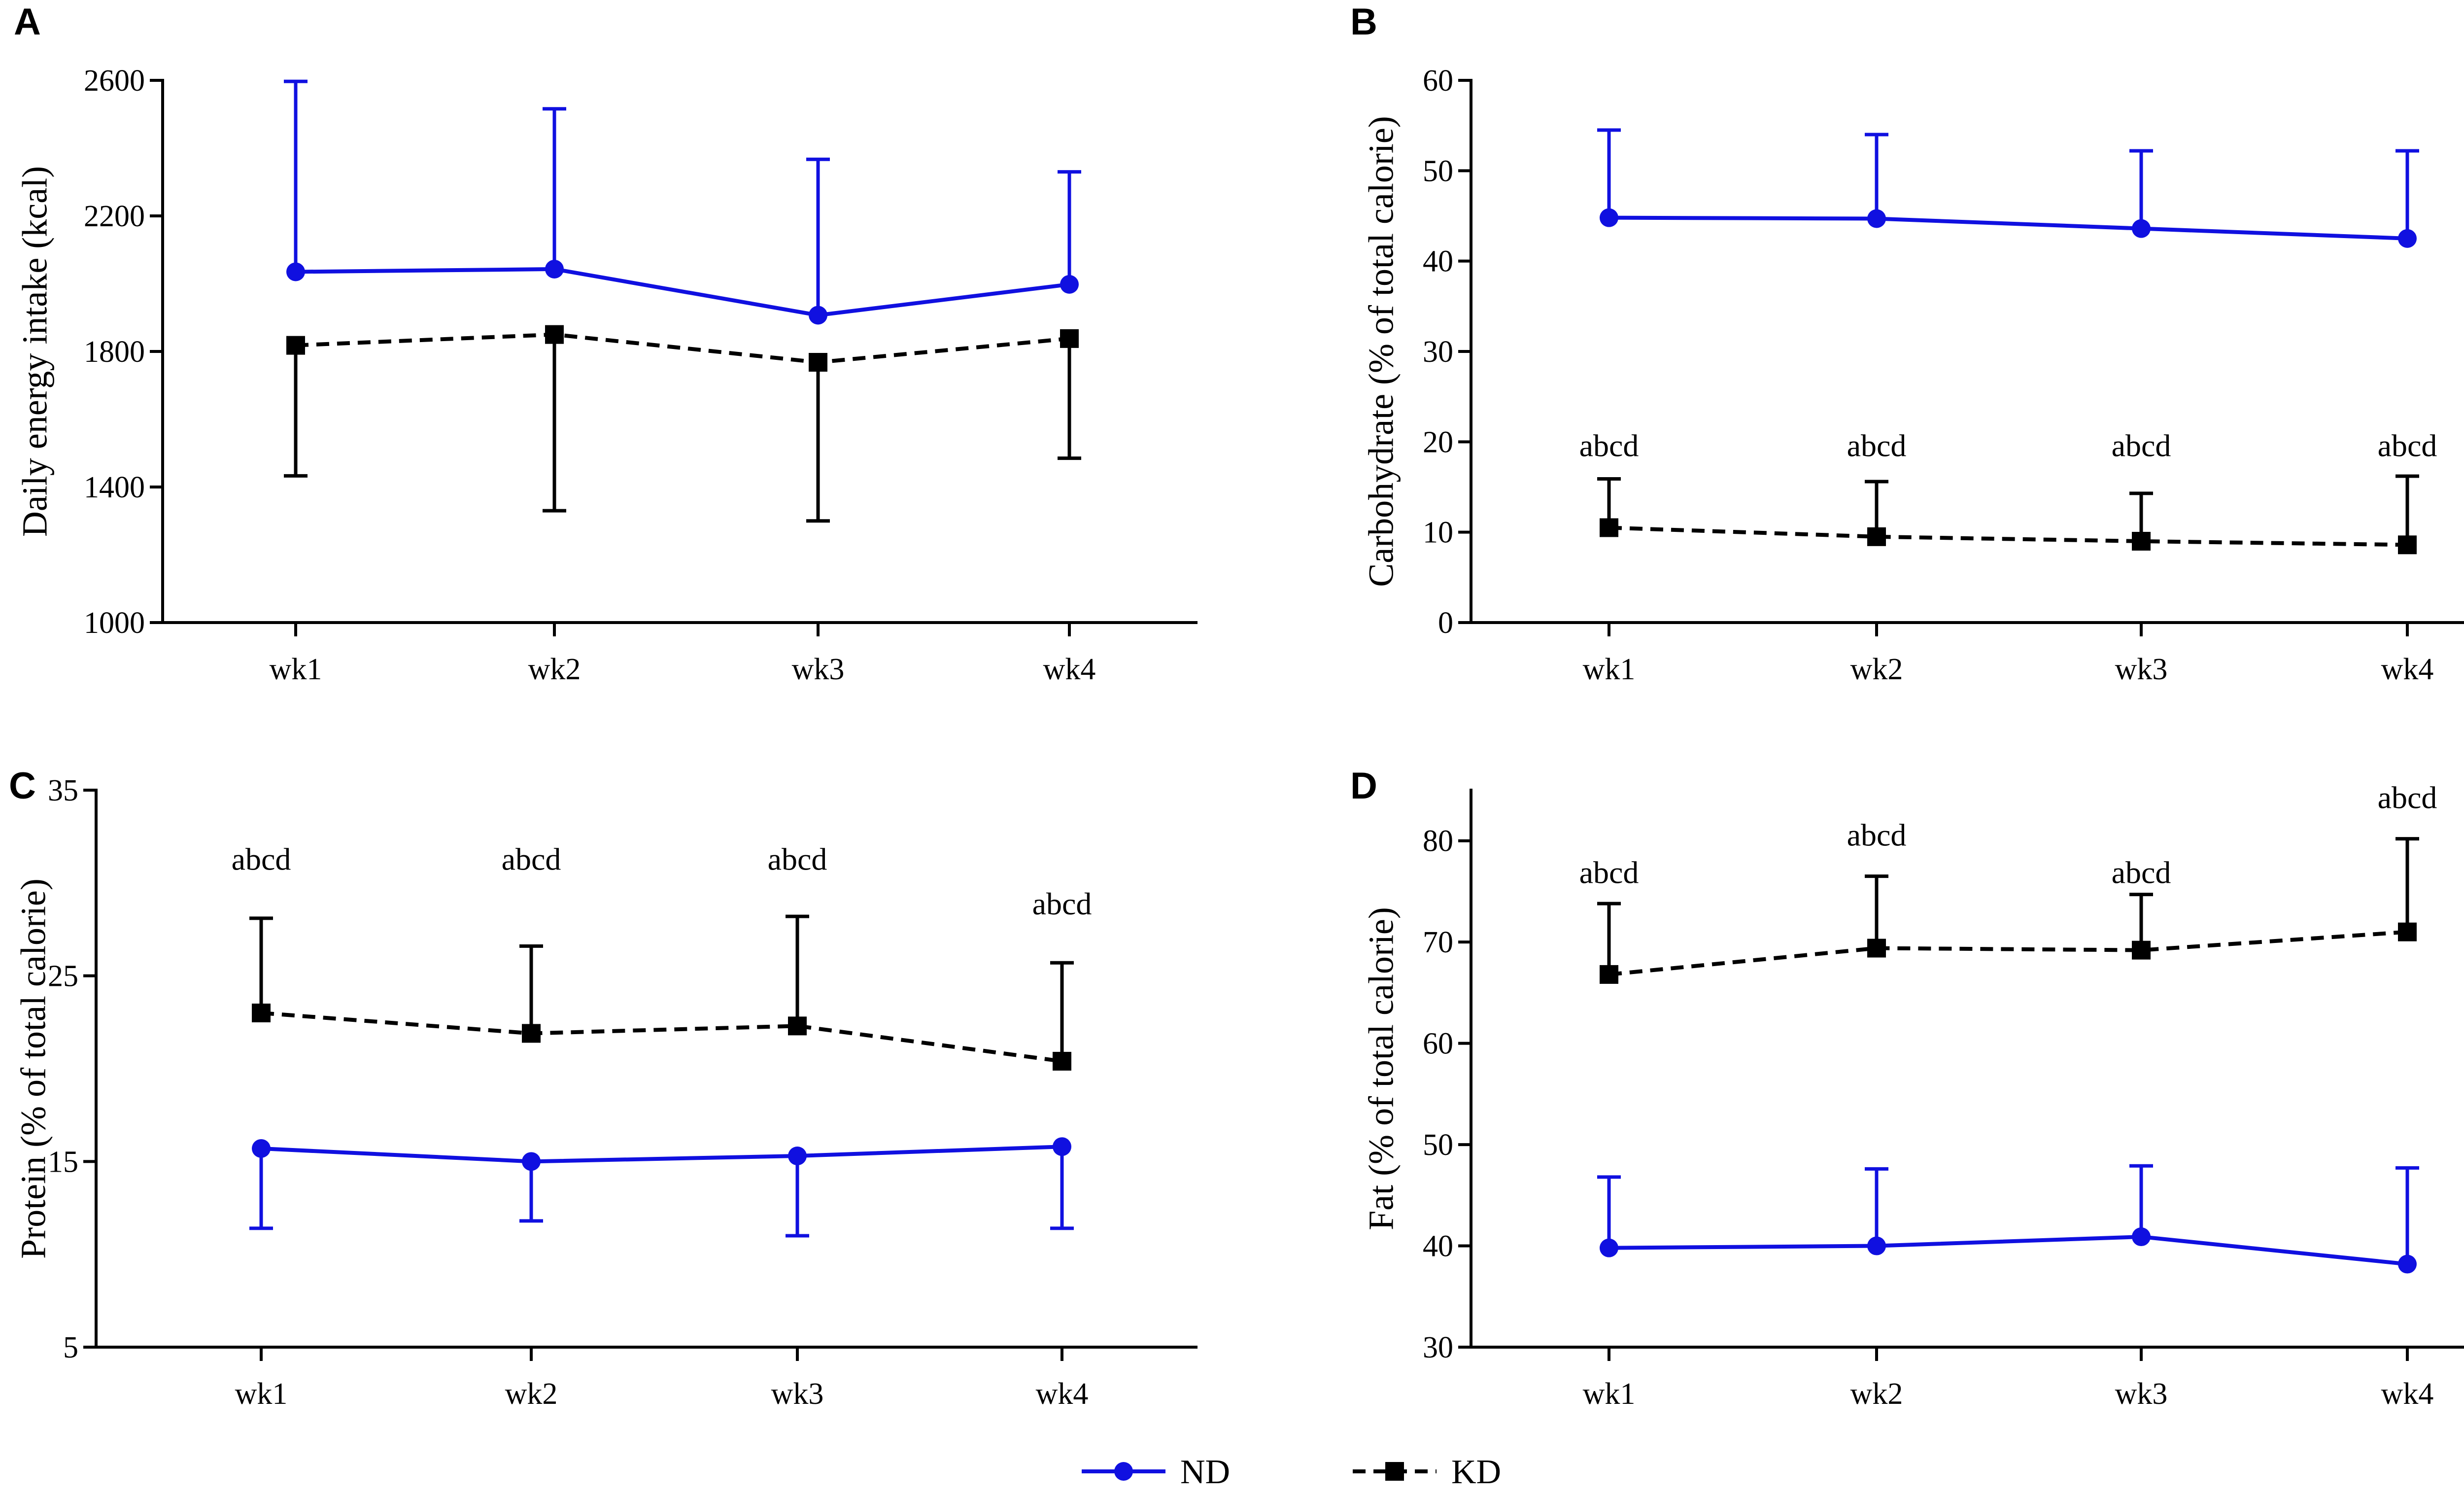 This screenshot has height=1497, width=2464. What do you see at coordinates (1438, 533) in the screenshot?
I see `y-tick-label: 10` at bounding box center [1438, 533].